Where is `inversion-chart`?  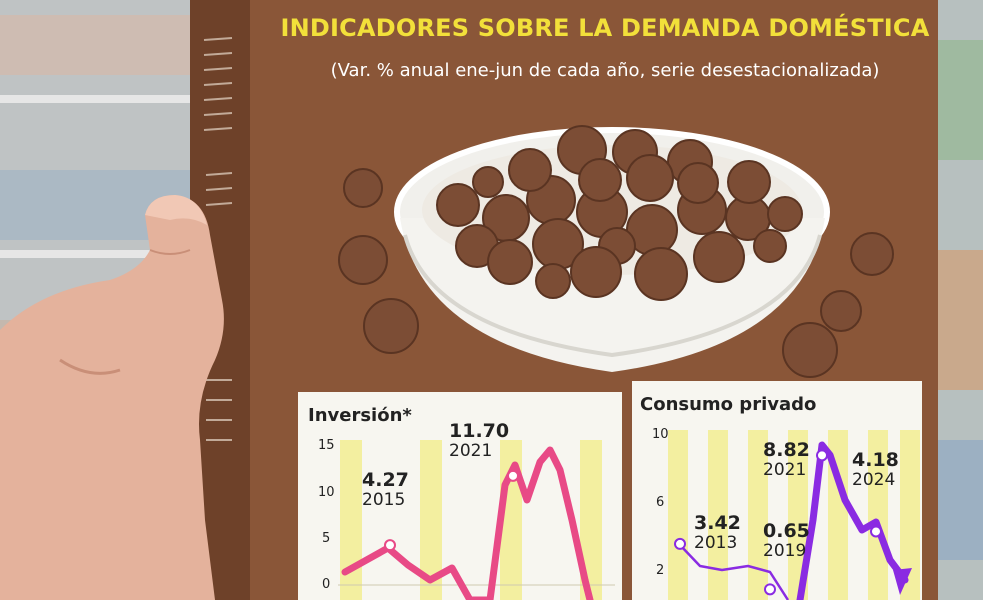 inversion-chart is located at coordinates (476, 520).